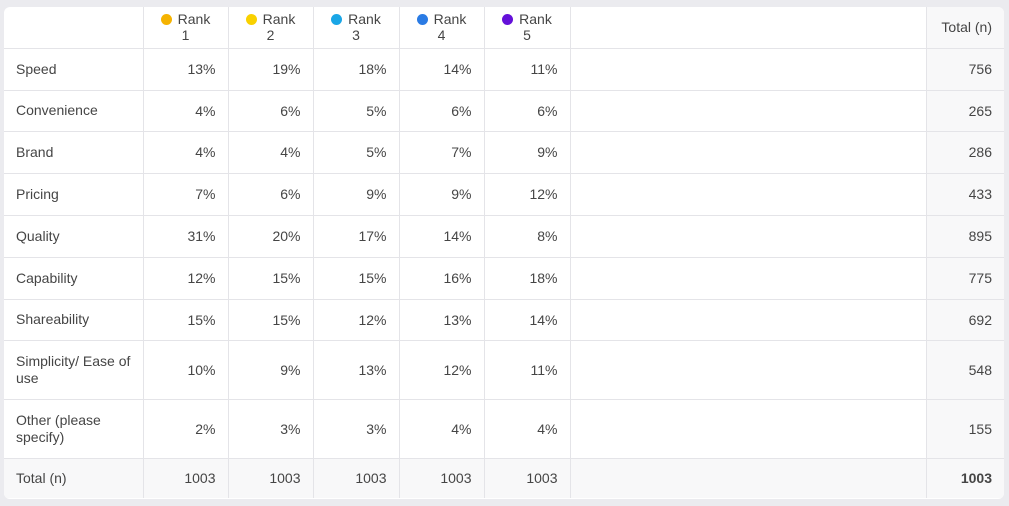  Describe the element at coordinates (504, 478) in the screenshot. I see `footer-row: Total (n) 1003 1003 1003 1003 1003 1003` at that location.